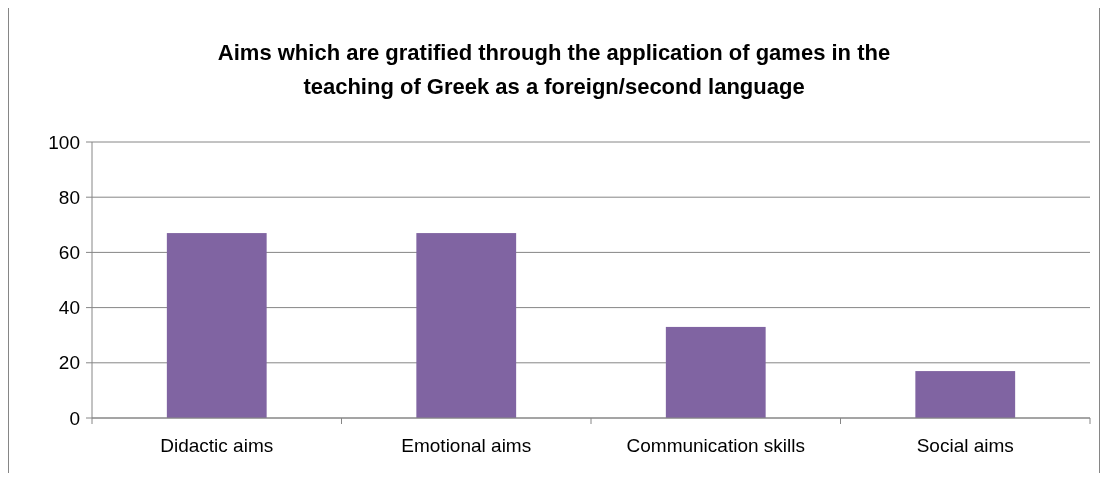 This screenshot has width=1108, height=481. I want to click on x-tick-label: Didactic aims, so click(217, 445).